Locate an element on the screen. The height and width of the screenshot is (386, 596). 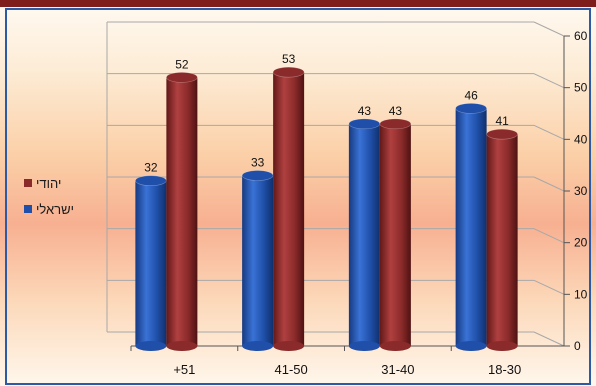
legend-label-series-2: יהודי is located at coordinates (49, 183).